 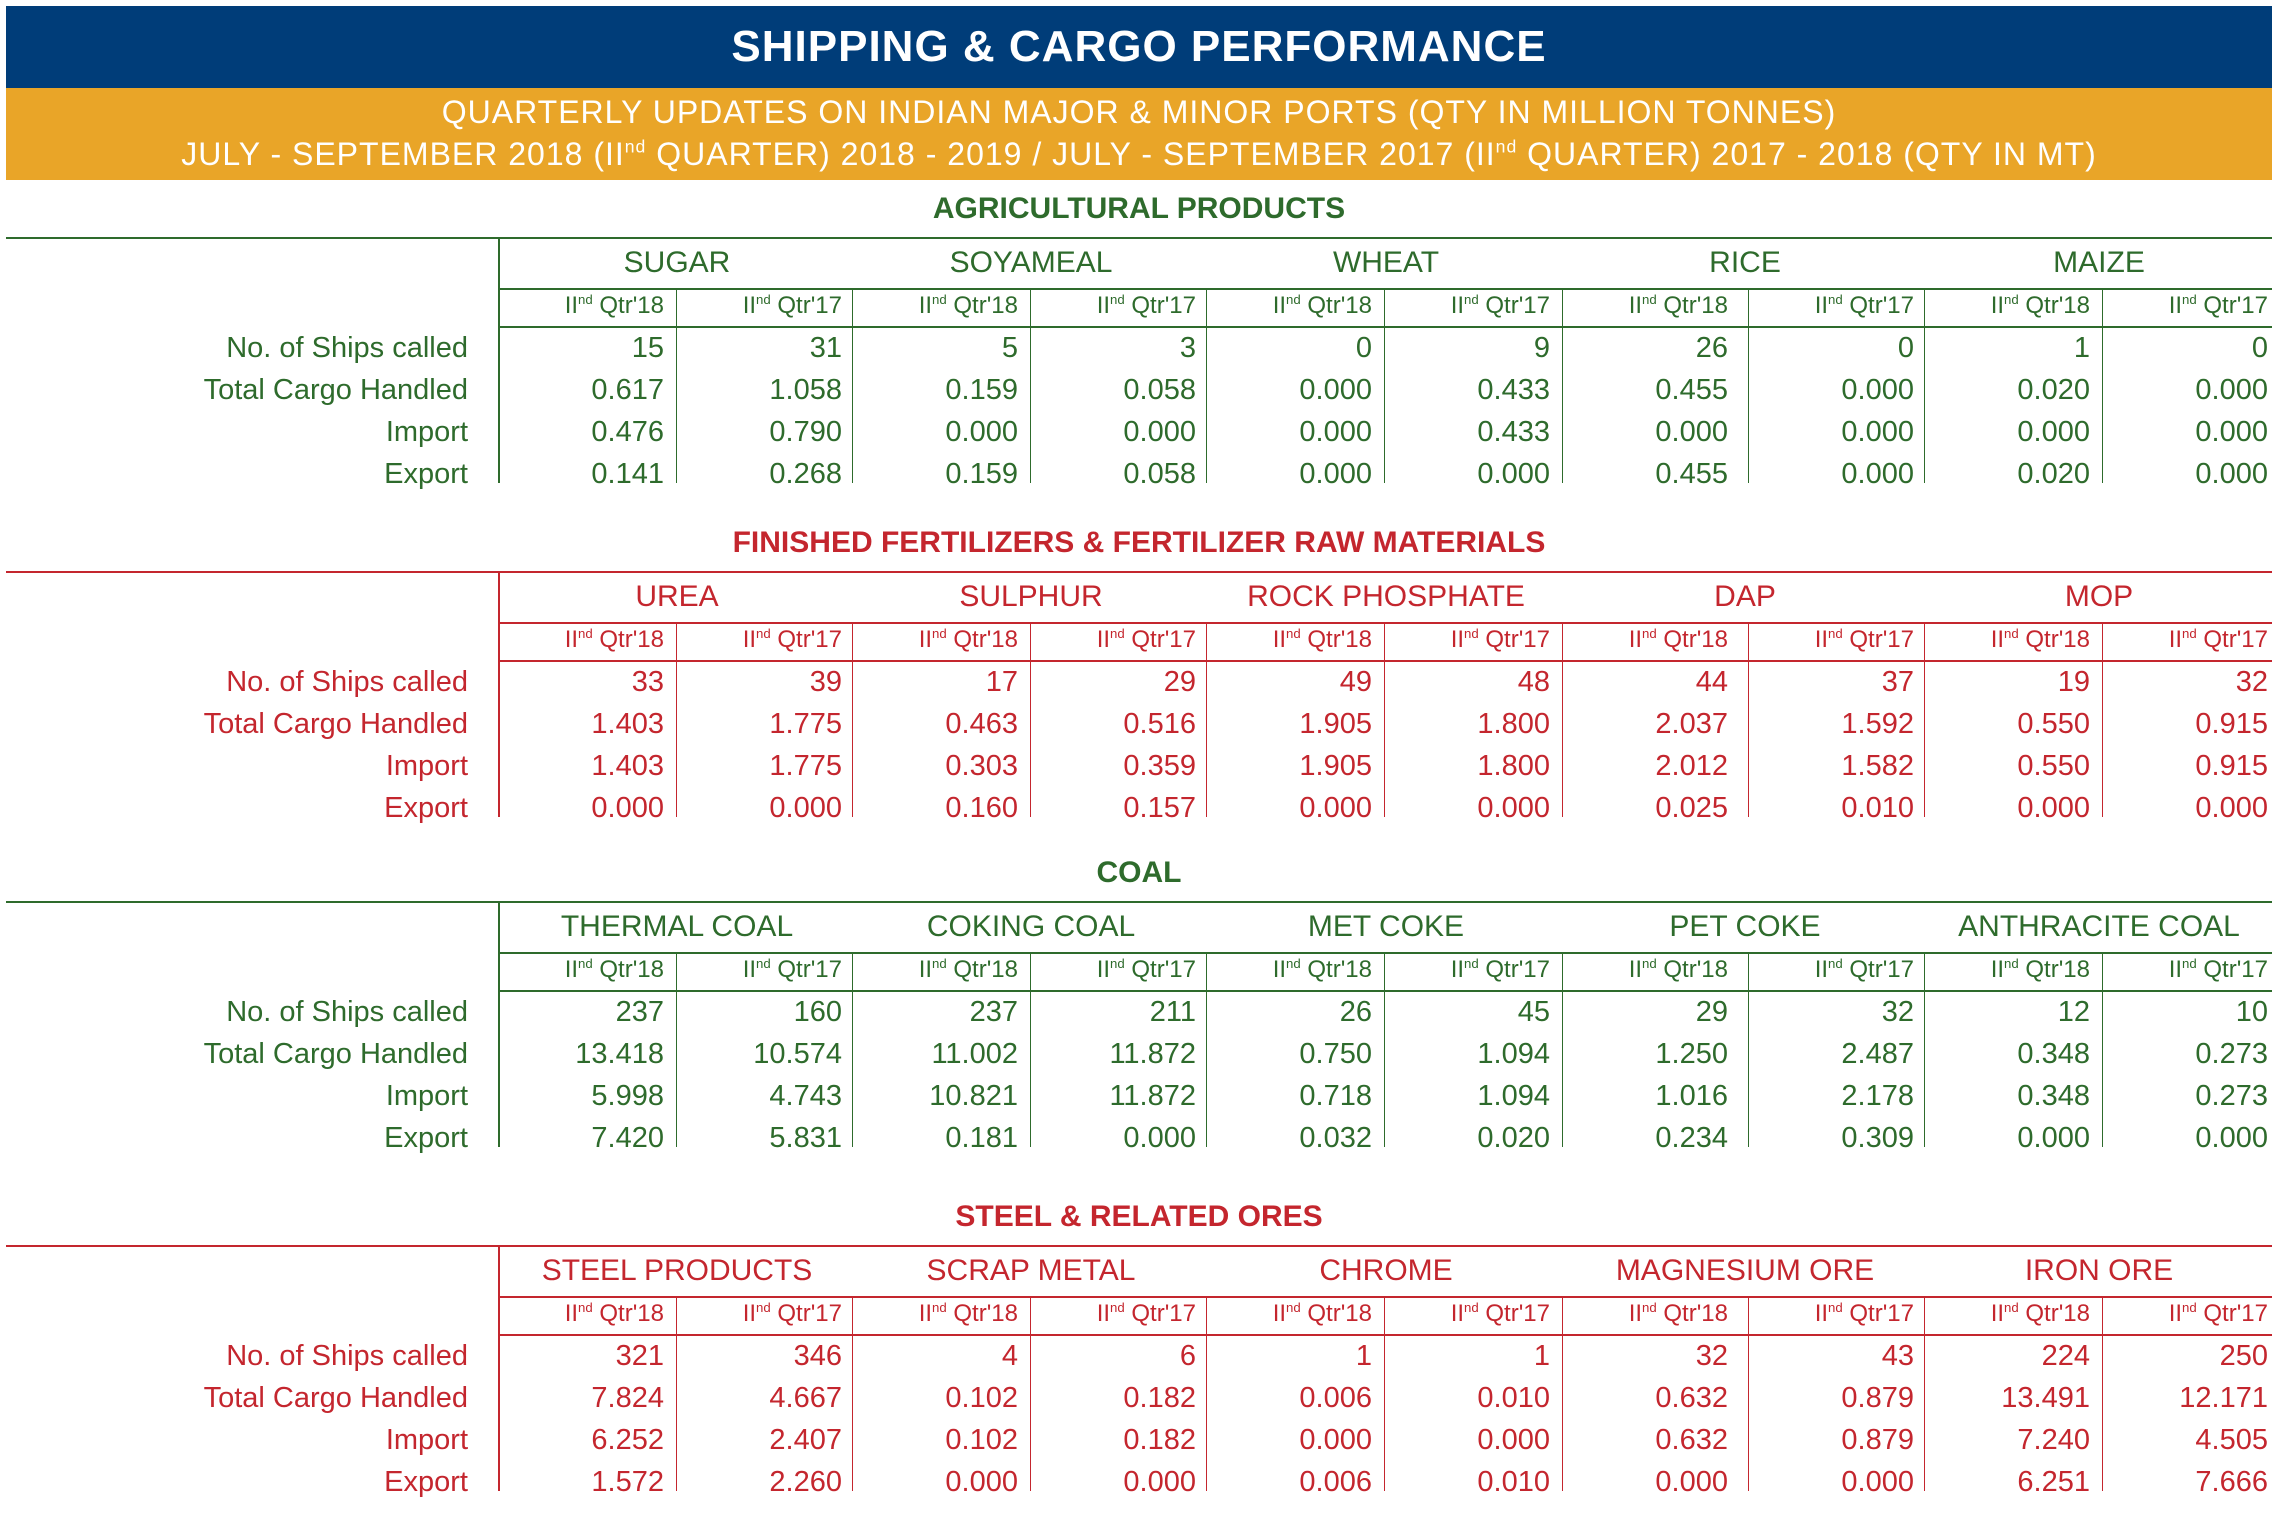 I want to click on table-cell: 1, so click(x=1541, y=1356).